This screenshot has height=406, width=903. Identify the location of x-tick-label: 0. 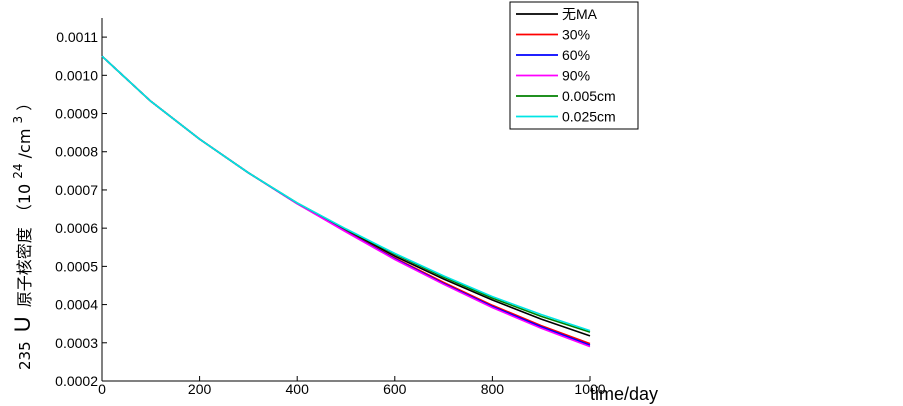
(102, 389).